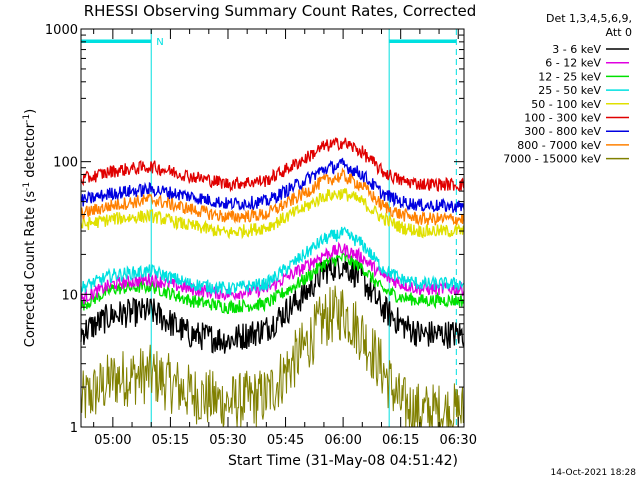 The image size is (640, 480). I want to click on legend-label: 300 - 800 keV, so click(562, 131).